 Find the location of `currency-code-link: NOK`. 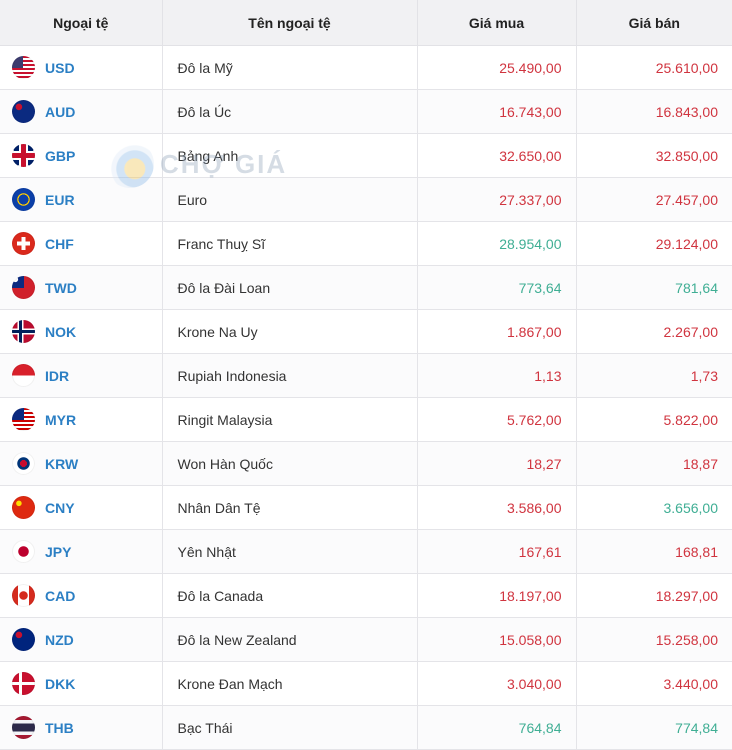

currency-code-link: NOK is located at coordinates (61, 331).